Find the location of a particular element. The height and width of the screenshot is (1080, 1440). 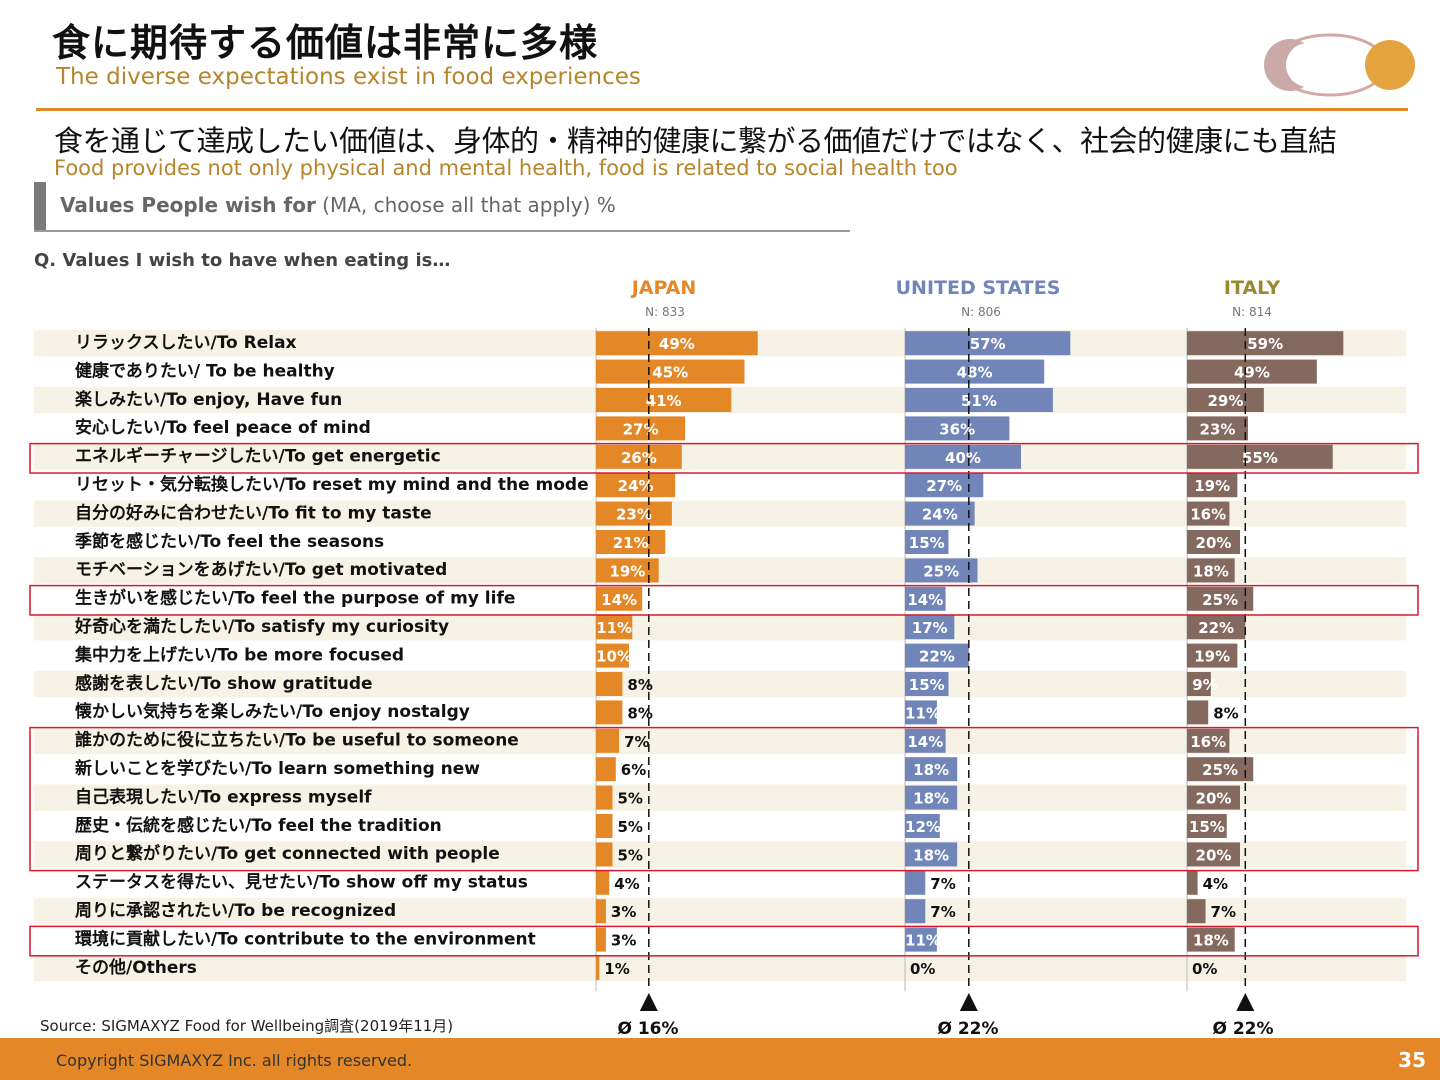

sample-size-italy: N: 814 is located at coordinates (1252, 312).